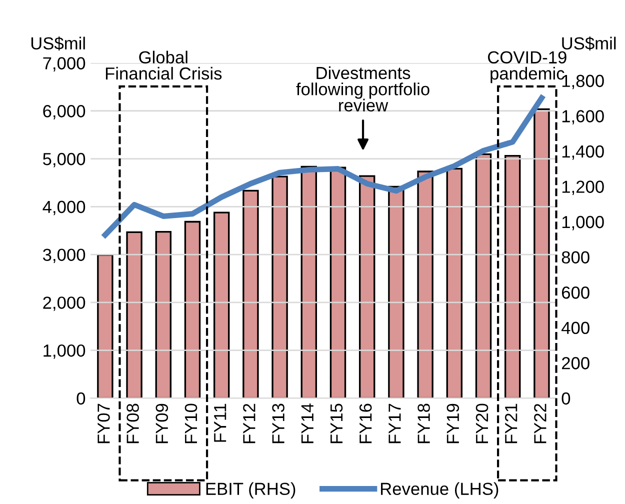 Image resolution: width=625 pixels, height=504 pixels. Describe the element at coordinates (576, 257) in the screenshot. I see `y2-tick-label: 800` at that location.